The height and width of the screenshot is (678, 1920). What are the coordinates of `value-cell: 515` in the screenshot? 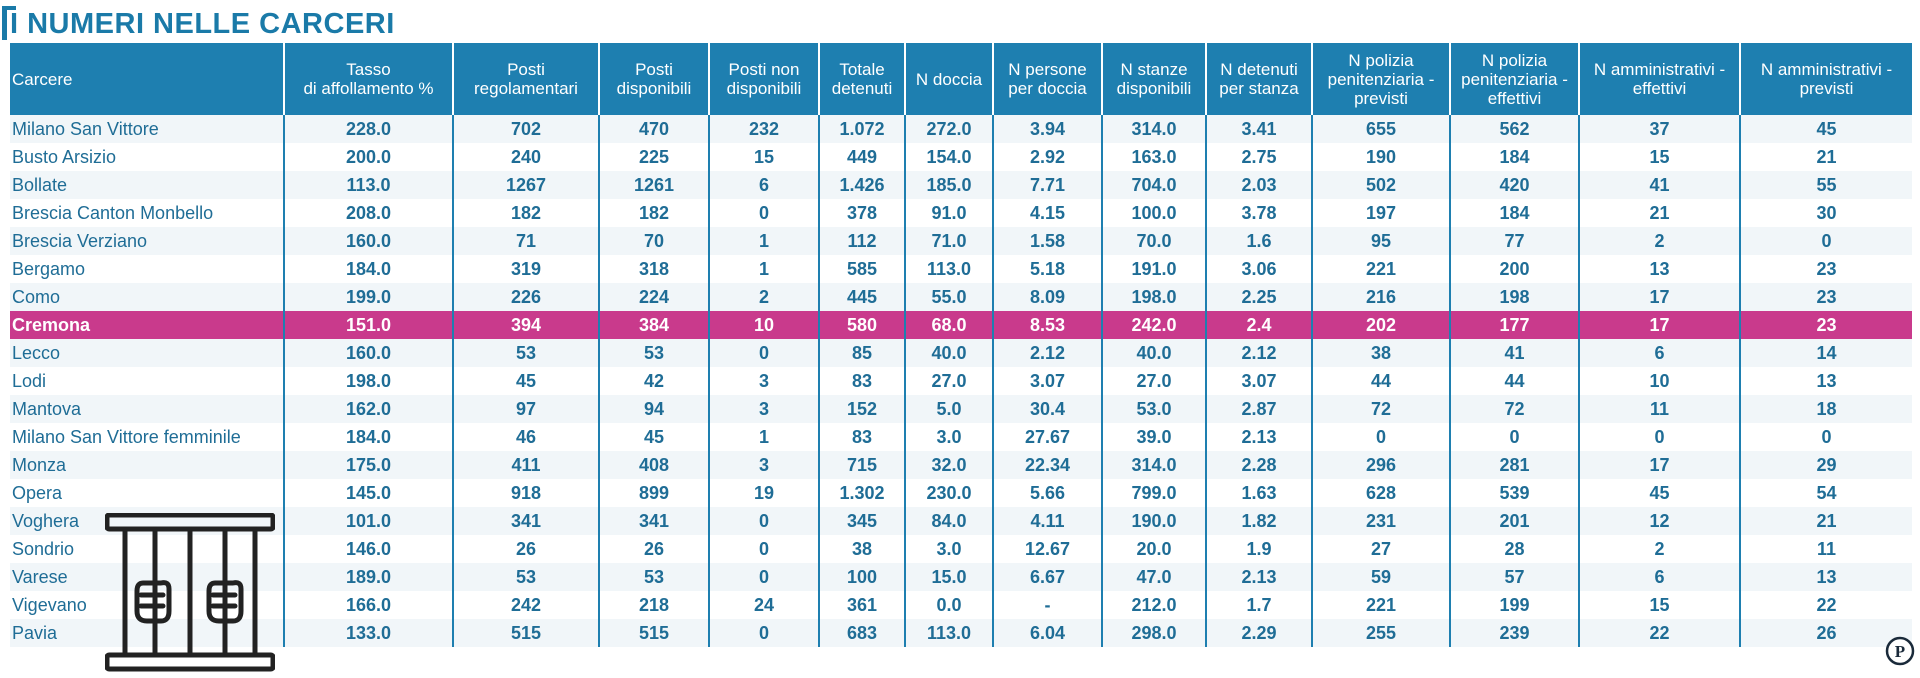 It's located at (653, 633).